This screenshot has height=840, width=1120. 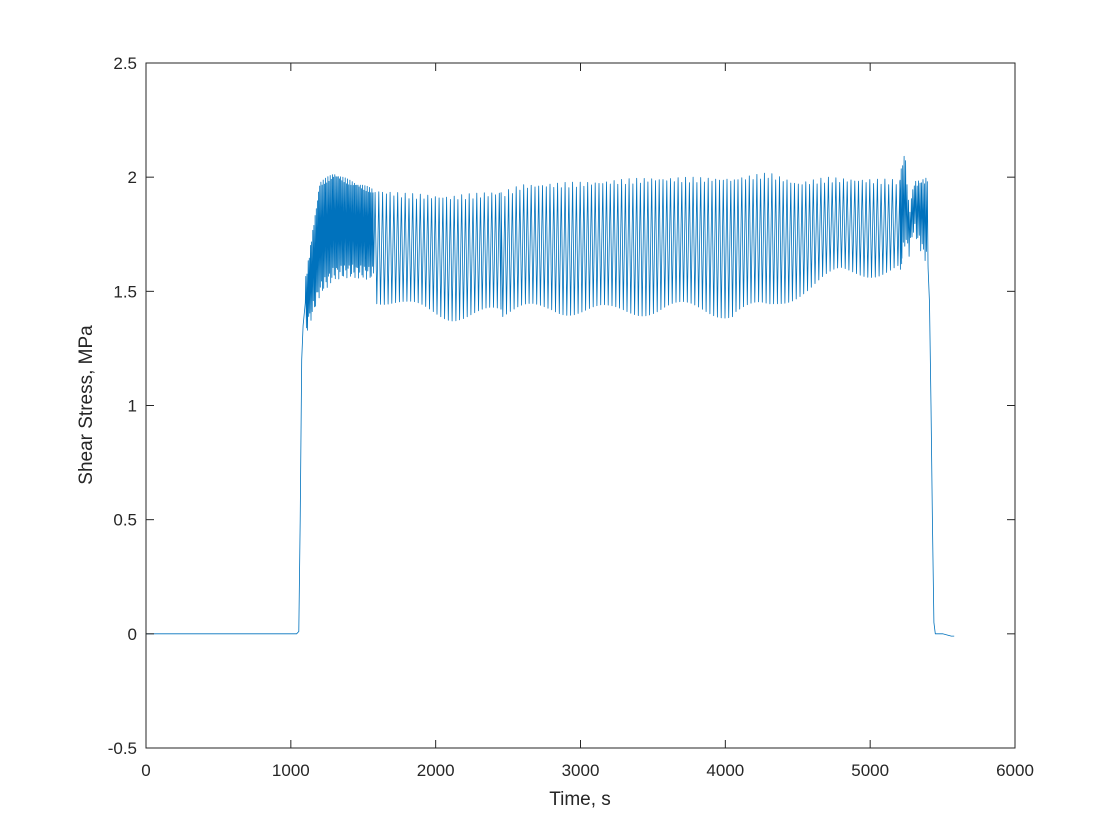 I want to click on y-tick-label: 2, so click(x=132, y=177).